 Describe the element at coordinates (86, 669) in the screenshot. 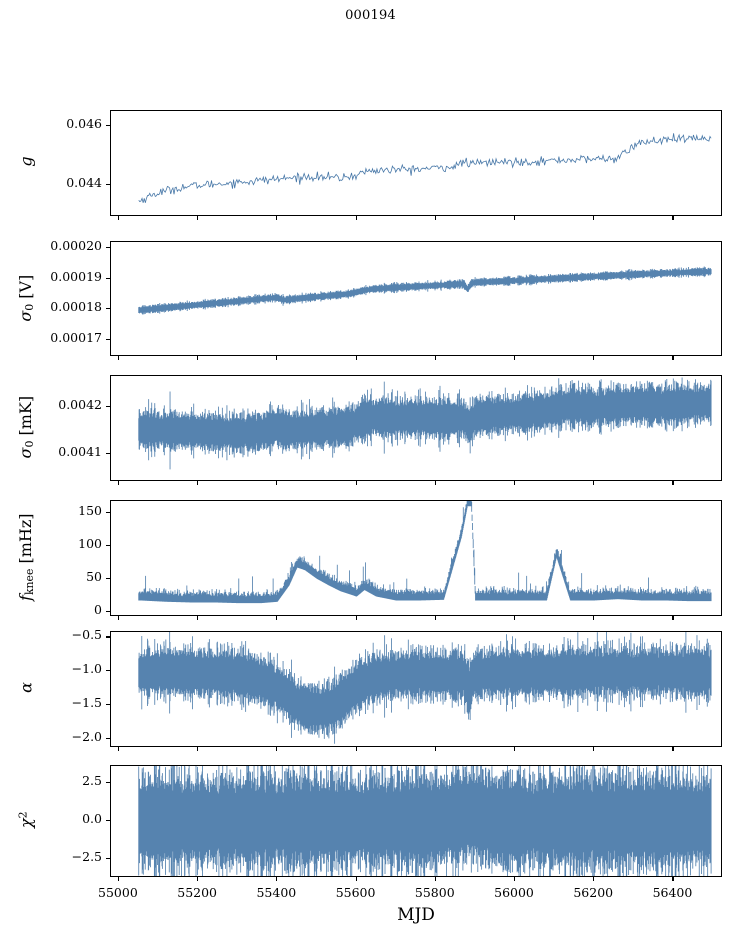

I see `ytick-label: −1.0` at that location.